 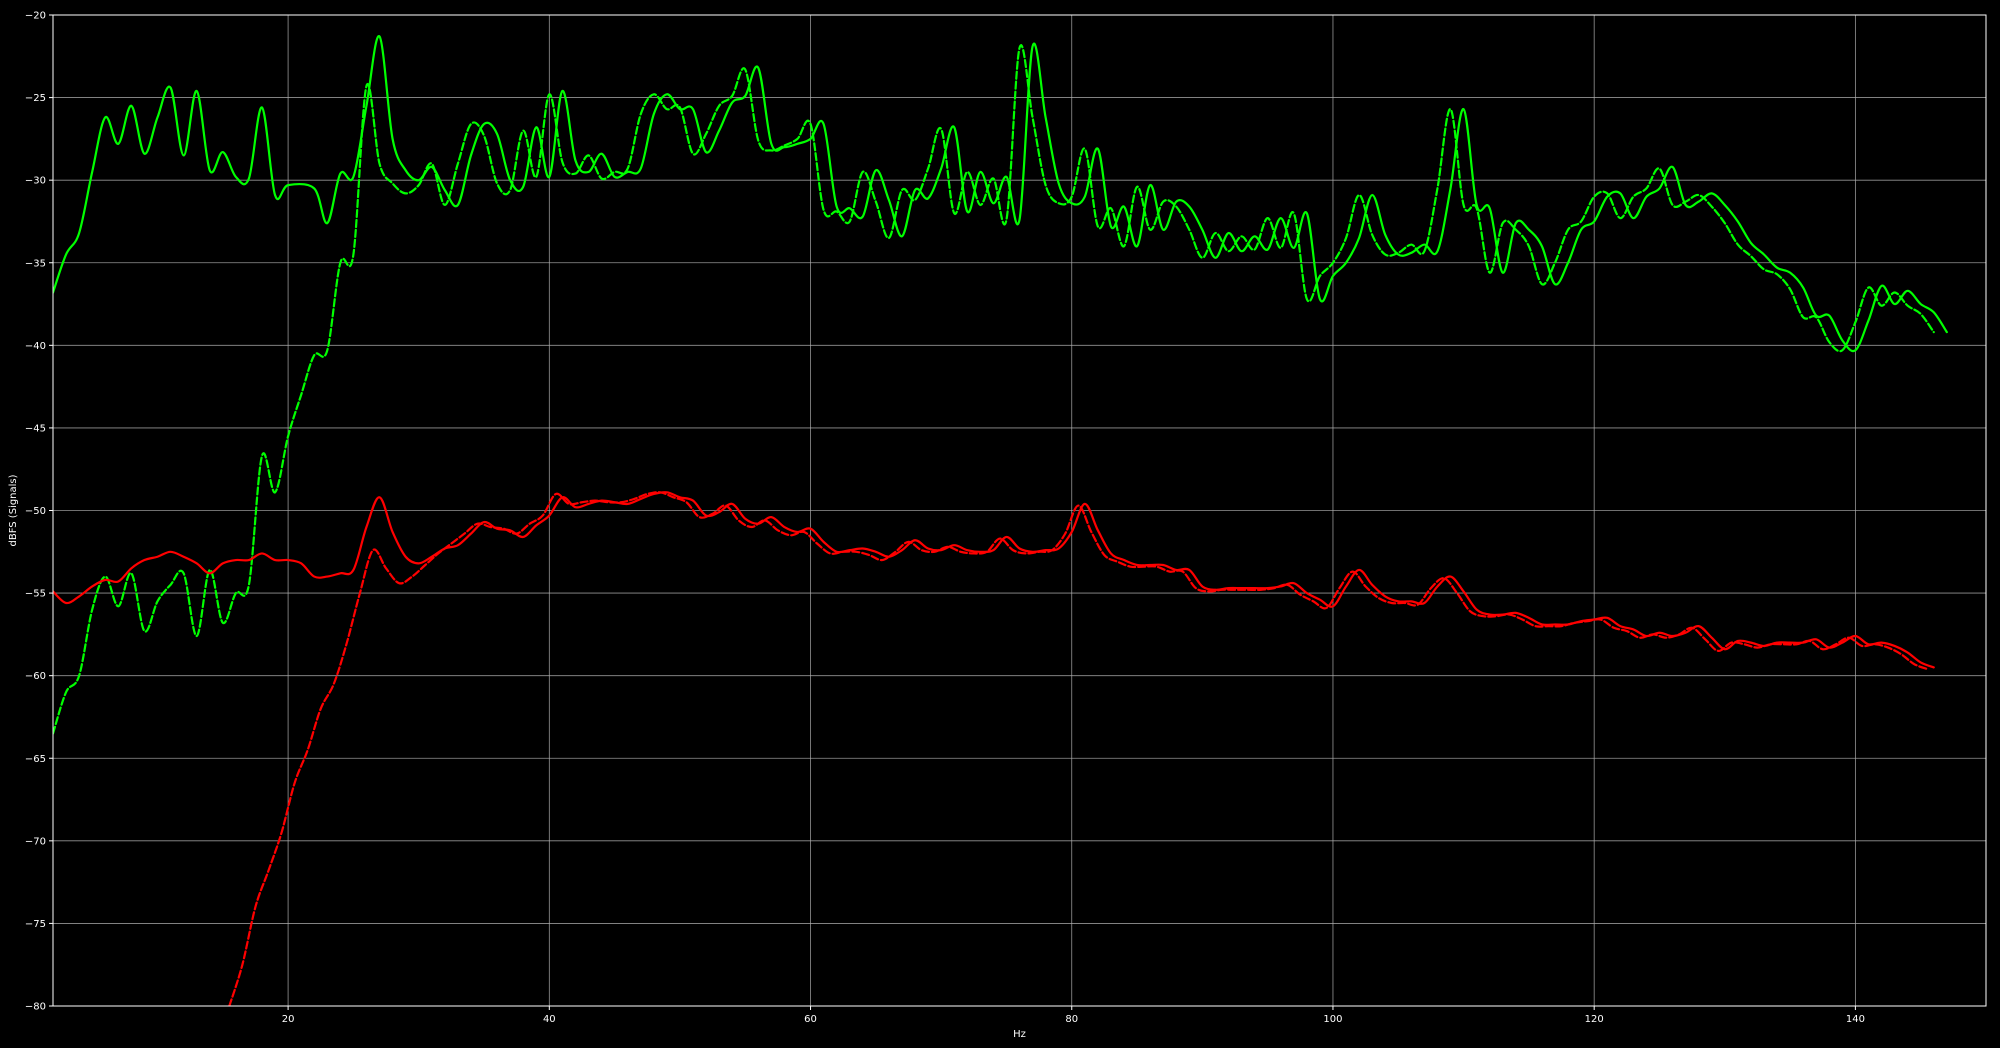 I want to click on x-tick-label: 140, so click(x=1855, y=1019).